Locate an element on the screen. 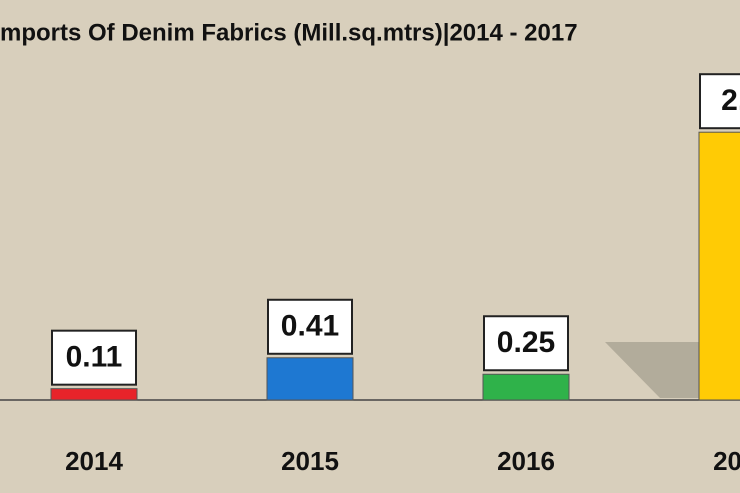 The image size is (740, 493). value-label: 0.25 is located at coordinates (526, 342).